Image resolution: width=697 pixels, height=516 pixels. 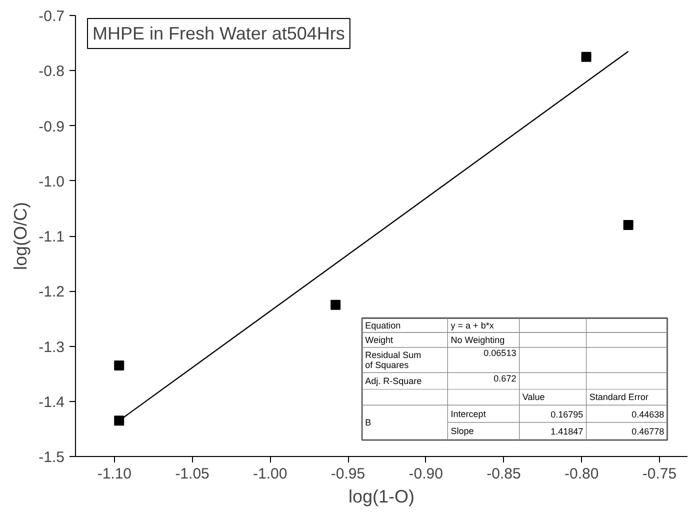 What do you see at coordinates (503, 474) in the screenshot?
I see `x-tick-label: -0.85` at bounding box center [503, 474].